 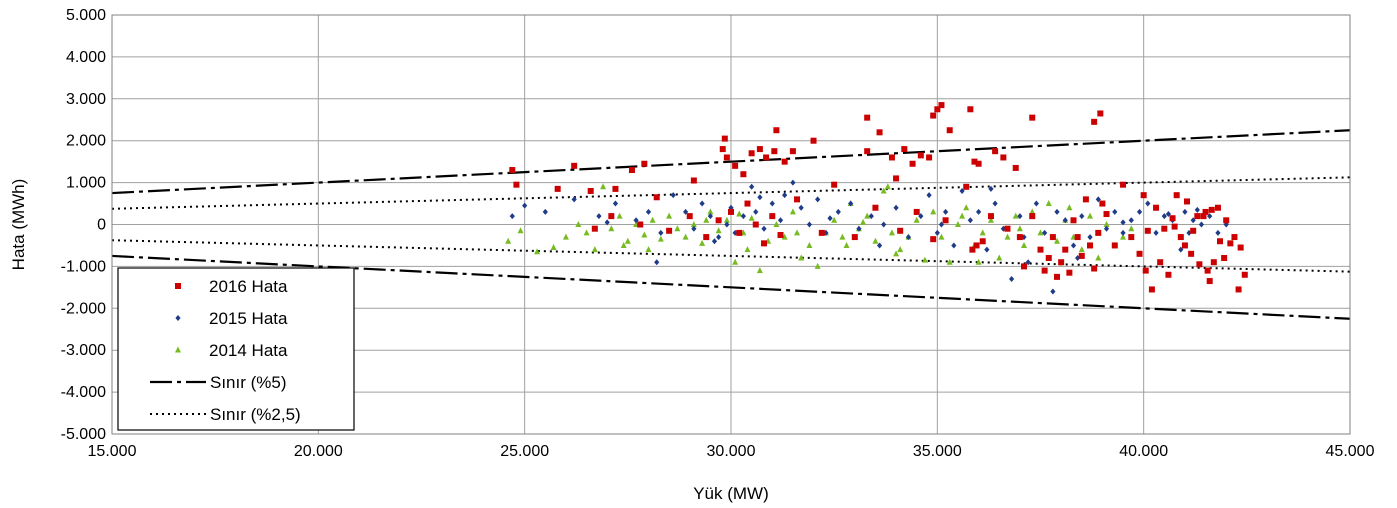 I want to click on x-tick-label: 25.000, so click(x=524, y=451).